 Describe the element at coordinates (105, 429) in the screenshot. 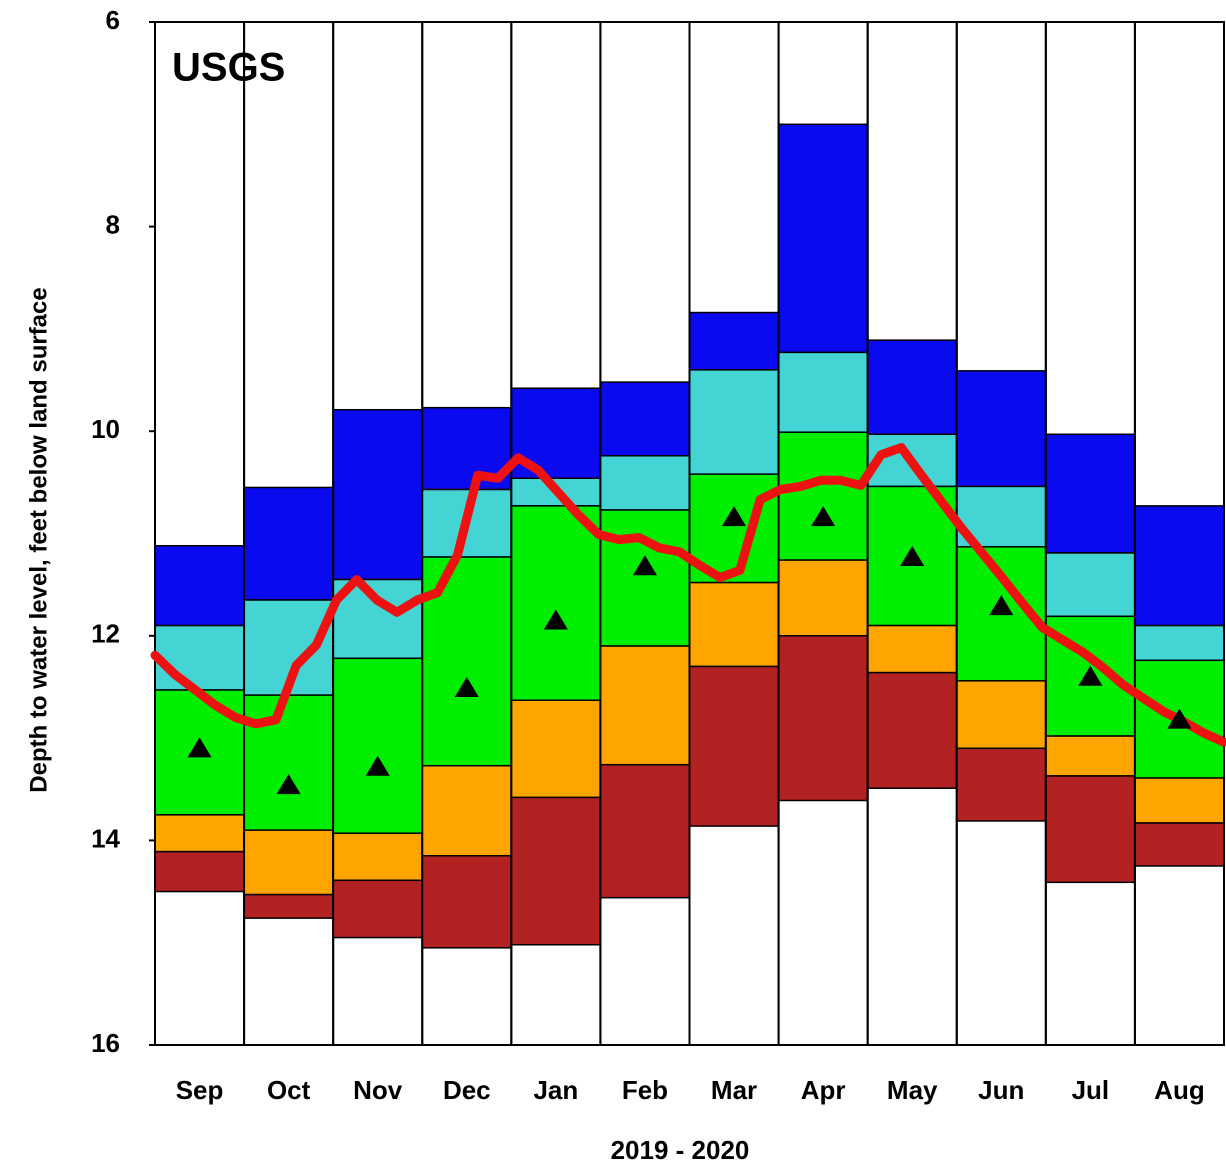

I see `y-tick-label: 10` at that location.